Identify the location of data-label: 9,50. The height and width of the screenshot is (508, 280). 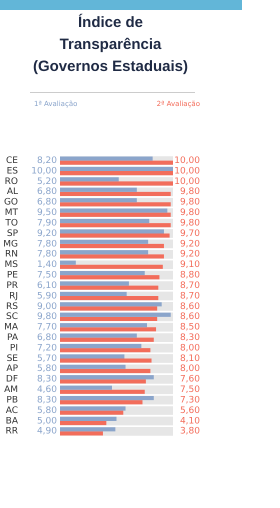
(47, 213).